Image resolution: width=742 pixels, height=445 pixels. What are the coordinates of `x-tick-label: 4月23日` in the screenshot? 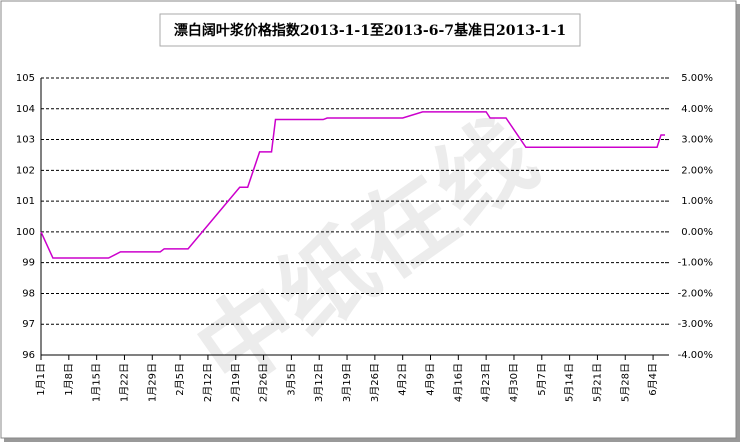 It's located at (486, 382).